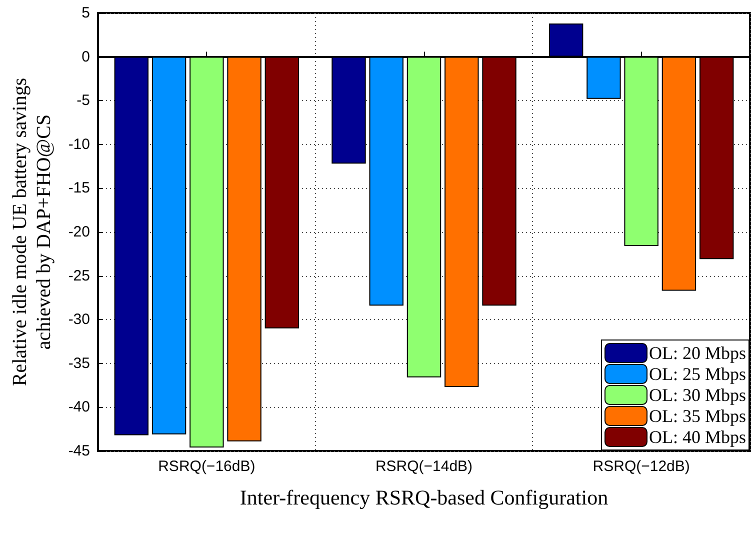 This screenshot has width=756, height=533. What do you see at coordinates (79, 144) in the screenshot?
I see `y-tick-label: -10` at bounding box center [79, 144].